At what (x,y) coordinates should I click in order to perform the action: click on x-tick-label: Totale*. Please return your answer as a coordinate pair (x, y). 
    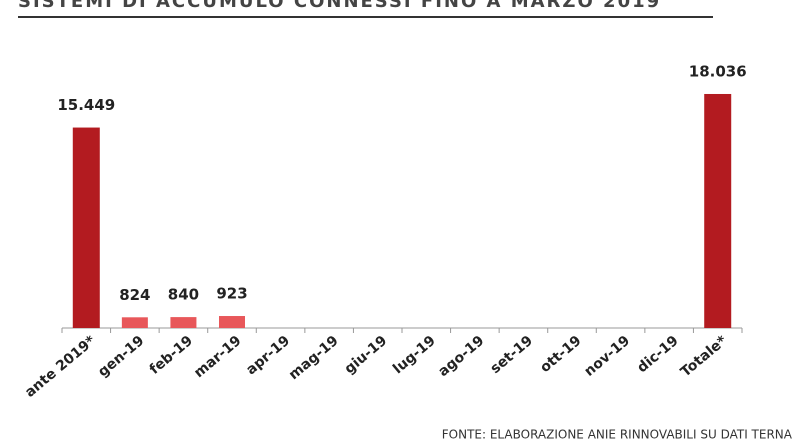
    Looking at the image, I should click on (704, 356).